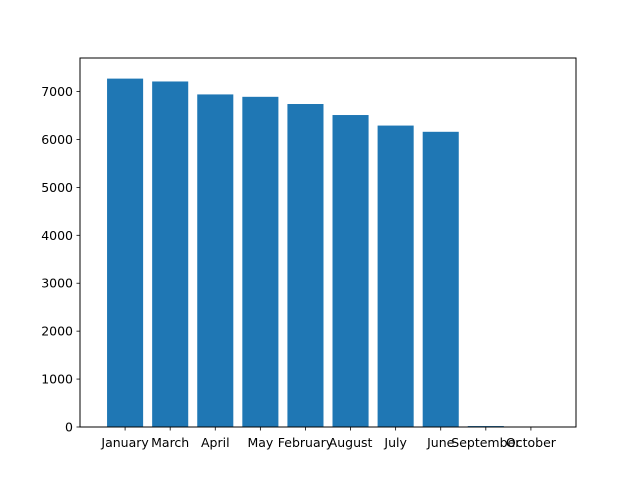  I want to click on y-tick-label-0: 0, so click(69, 427).